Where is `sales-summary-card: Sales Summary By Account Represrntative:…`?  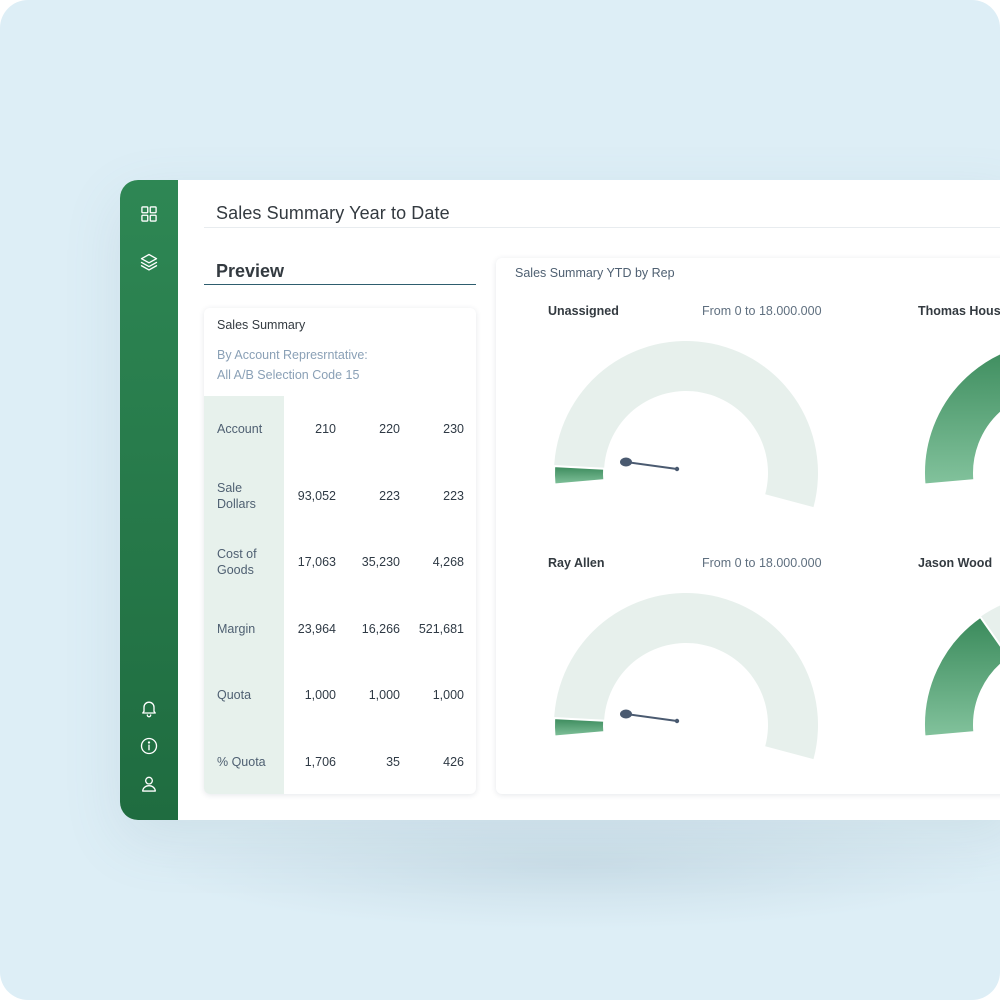 sales-summary-card: Sales Summary By Account Represrntative:… is located at coordinates (340, 551).